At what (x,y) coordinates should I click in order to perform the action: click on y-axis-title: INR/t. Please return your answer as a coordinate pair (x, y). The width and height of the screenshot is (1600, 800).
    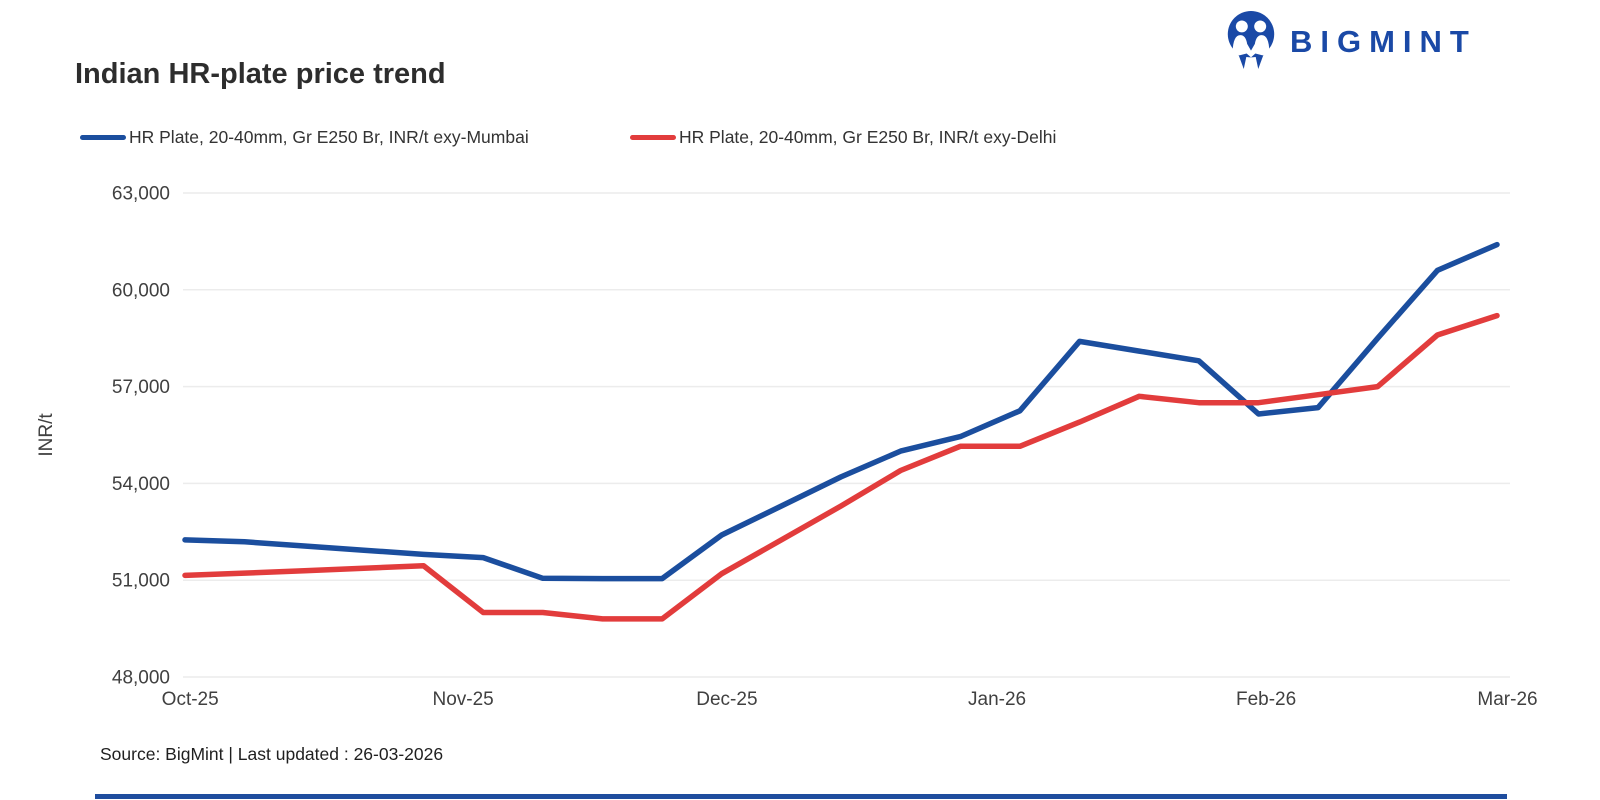
    Looking at the image, I should click on (46, 435).